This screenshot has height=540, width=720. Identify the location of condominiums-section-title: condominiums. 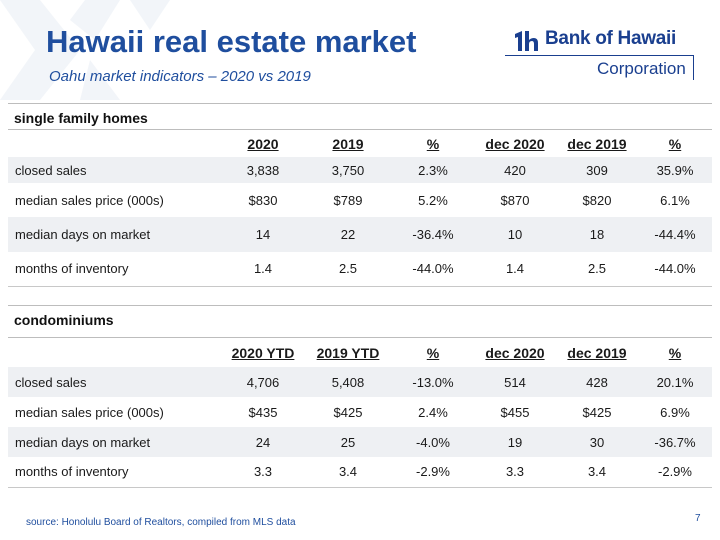
(64, 320).